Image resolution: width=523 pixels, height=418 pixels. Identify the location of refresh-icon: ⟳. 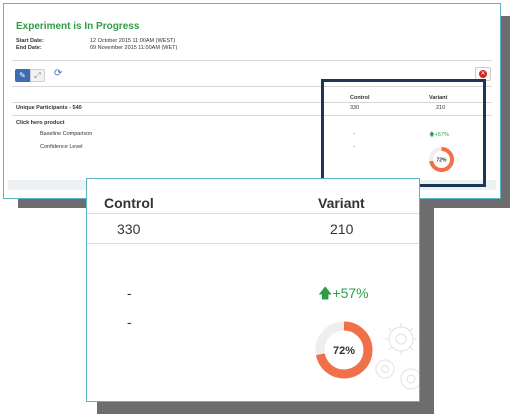
(58, 73).